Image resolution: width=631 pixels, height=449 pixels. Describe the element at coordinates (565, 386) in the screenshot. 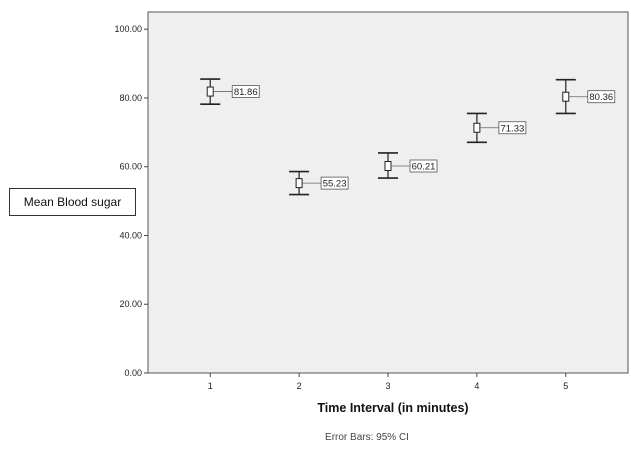

I see `x-tick-label: 5` at that location.